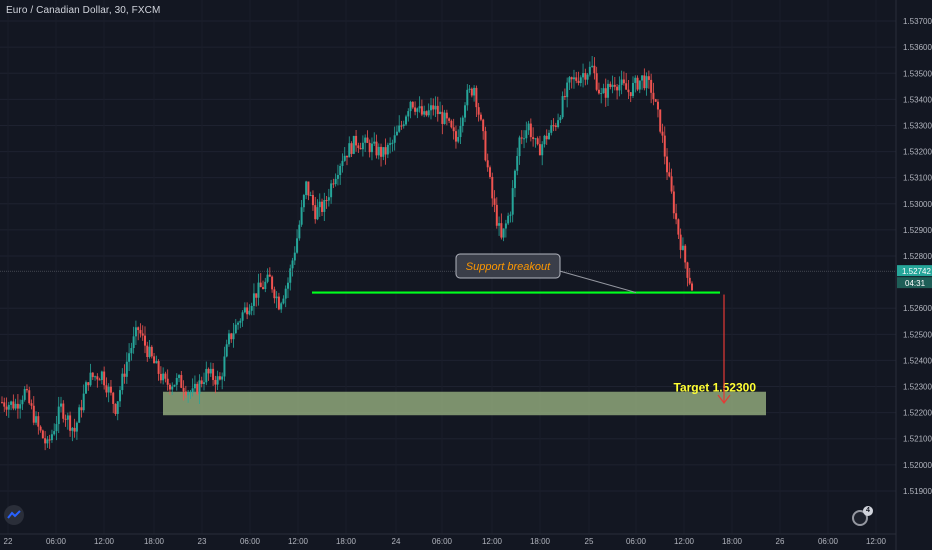  What do you see at coordinates (917, 439) in the screenshot?
I see `price-tick-label: 1.52100` at bounding box center [917, 439].